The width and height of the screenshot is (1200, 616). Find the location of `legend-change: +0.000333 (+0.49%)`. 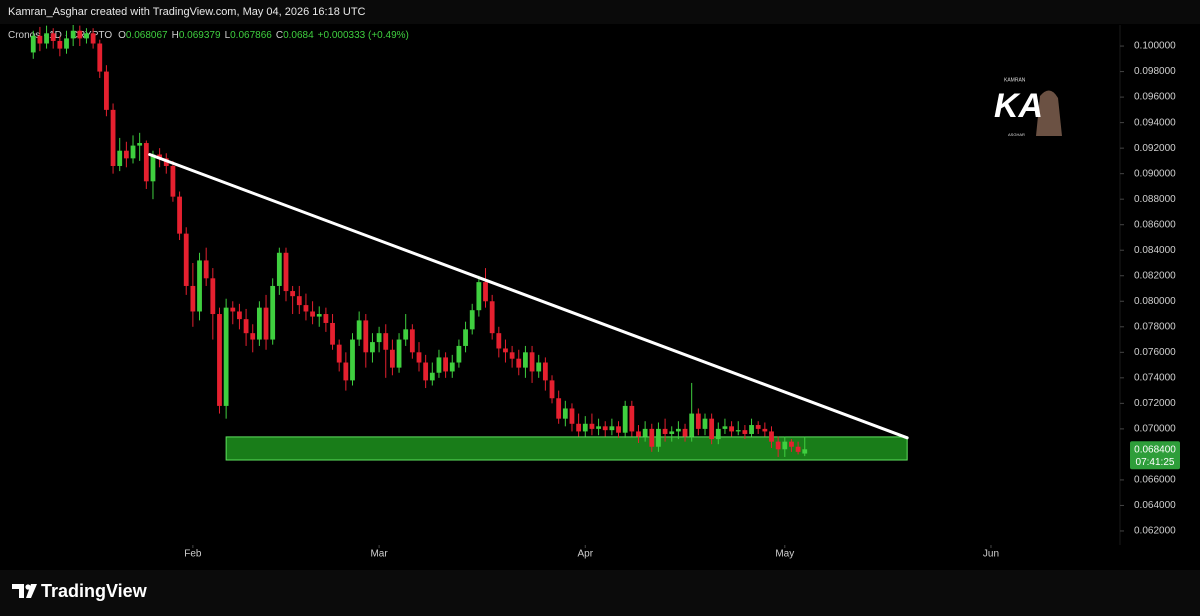

legend-change: +0.000333 (+0.49%) is located at coordinates (363, 35).